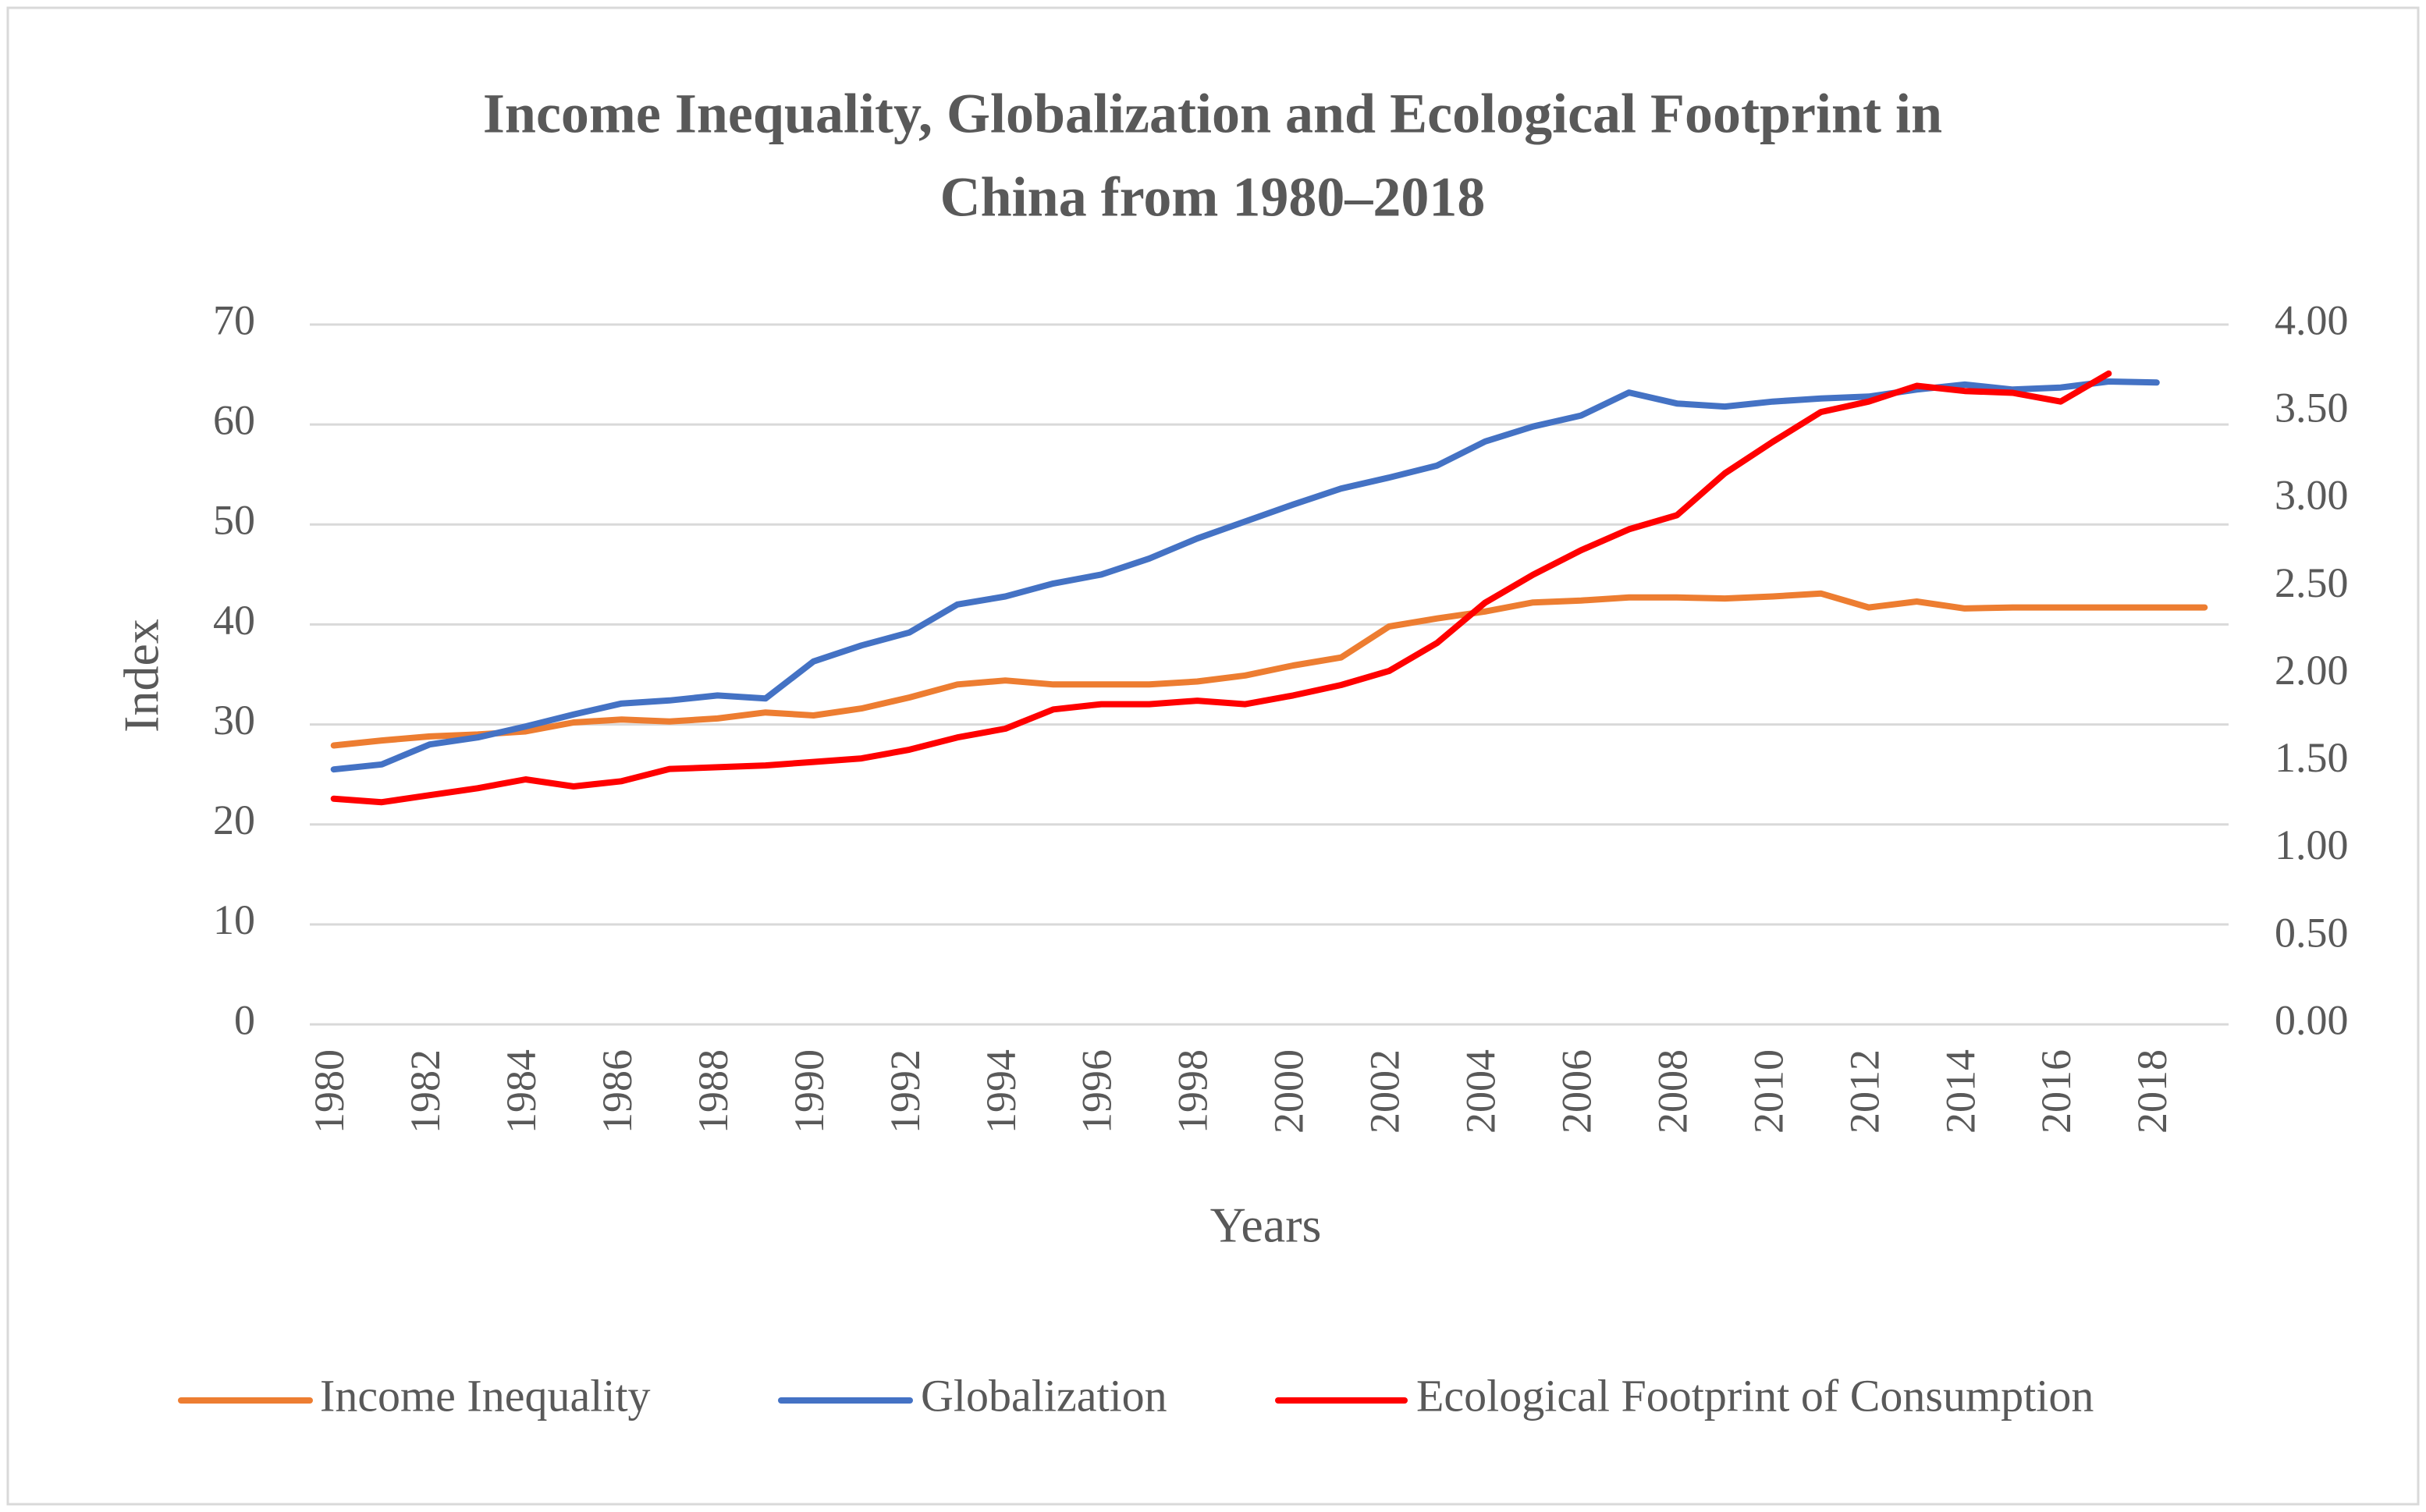 The height and width of the screenshot is (1512, 2426). I want to click on y-tick-label: 40, so click(234, 621).